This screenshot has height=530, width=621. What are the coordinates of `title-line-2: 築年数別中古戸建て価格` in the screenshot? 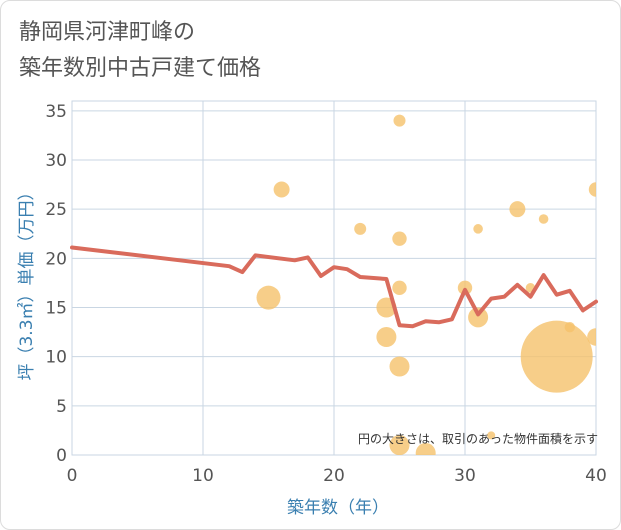 It's located at (140, 68).